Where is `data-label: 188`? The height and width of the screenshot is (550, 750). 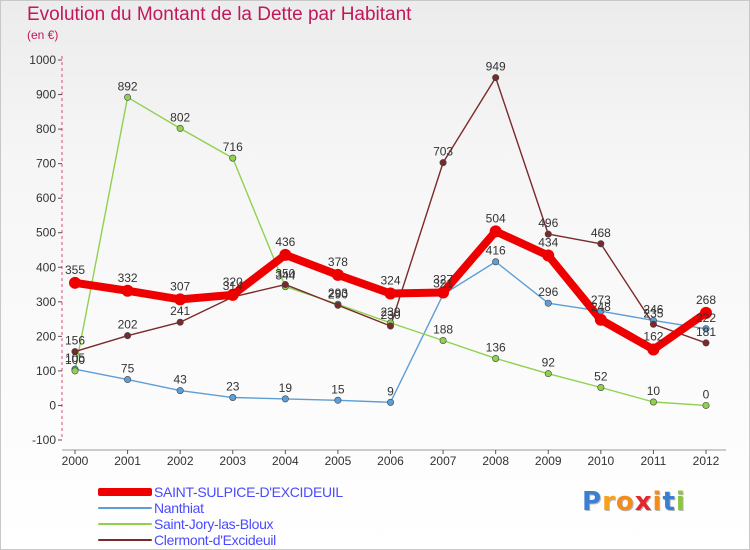 data-label: 188 is located at coordinates (443, 330).